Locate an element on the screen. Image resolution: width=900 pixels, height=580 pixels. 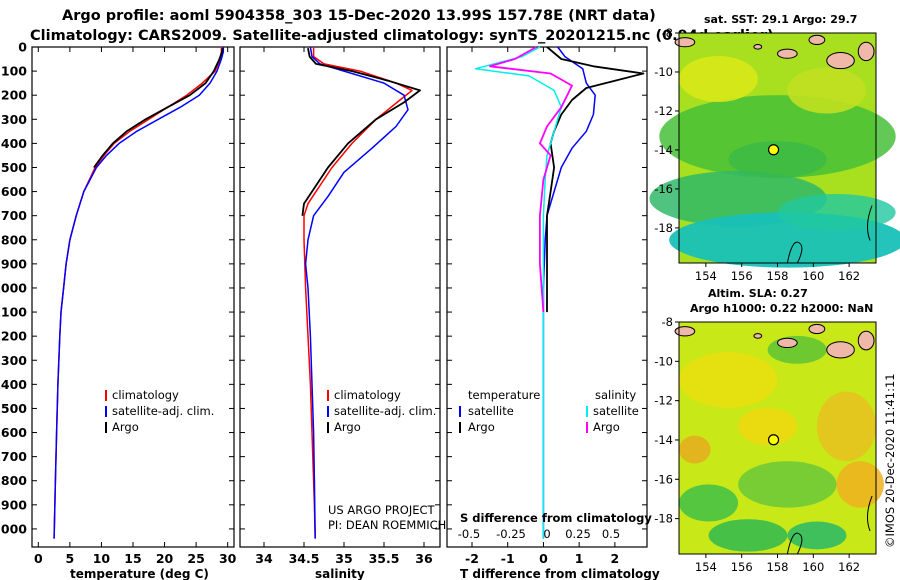
x-tick-label: 34.5 is located at coordinates (304, 558).